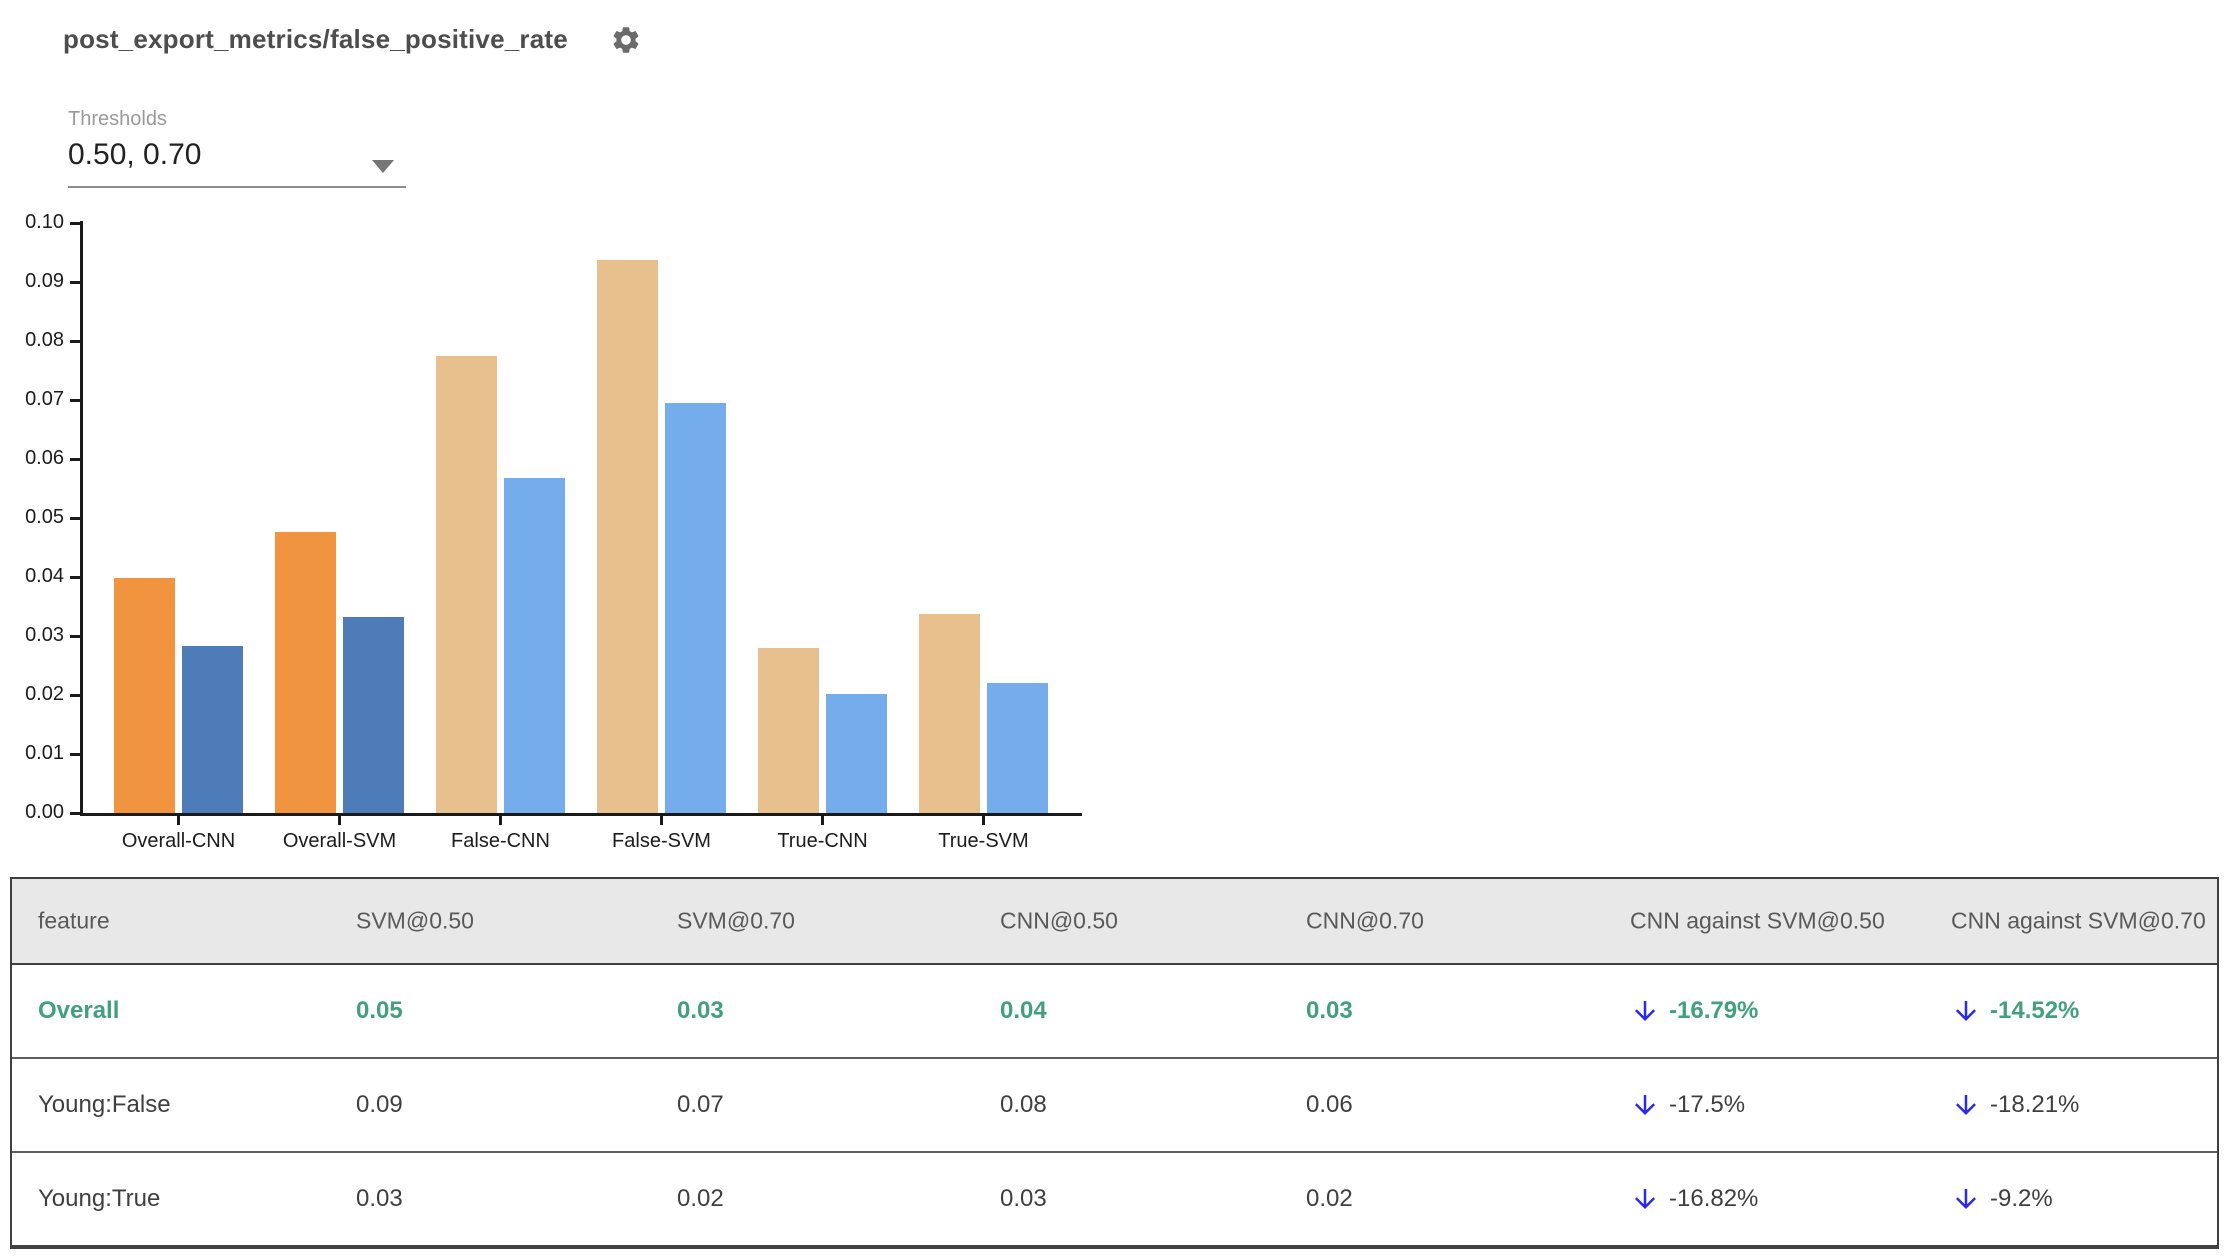 The height and width of the screenshot is (1258, 2236). What do you see at coordinates (44, 340) in the screenshot?
I see `y-axis-tick-label: 0.08` at bounding box center [44, 340].